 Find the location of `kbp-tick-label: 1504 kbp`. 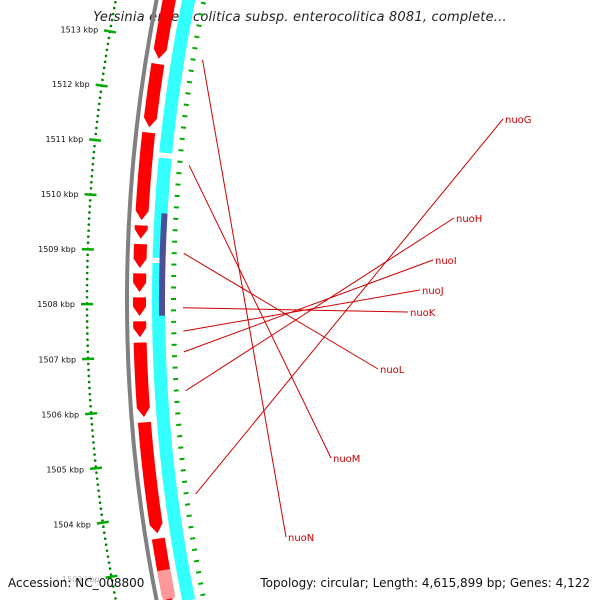

kbp-tick-label: 1504 kbp is located at coordinates (72, 524).